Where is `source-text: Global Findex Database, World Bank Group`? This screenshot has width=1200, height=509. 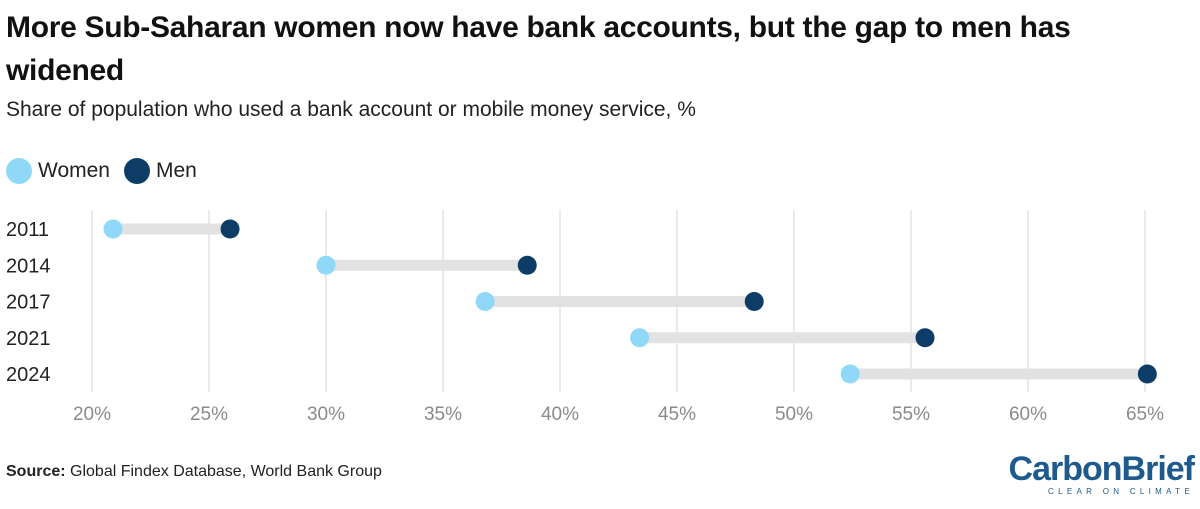 source-text: Global Findex Database, World Bank Group is located at coordinates (226, 471).